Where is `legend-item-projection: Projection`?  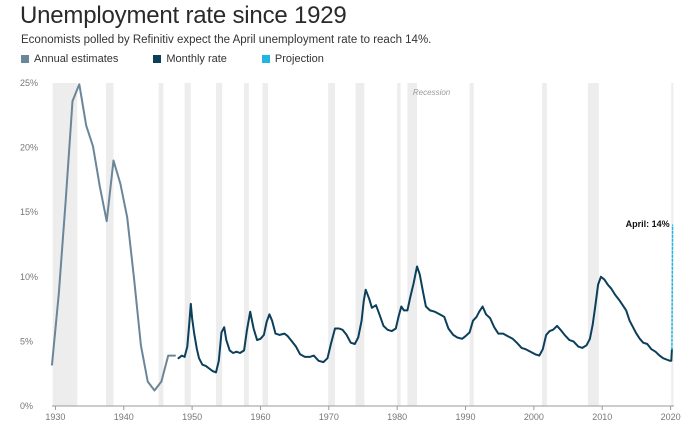
legend-item-projection: Projection is located at coordinates (292, 59).